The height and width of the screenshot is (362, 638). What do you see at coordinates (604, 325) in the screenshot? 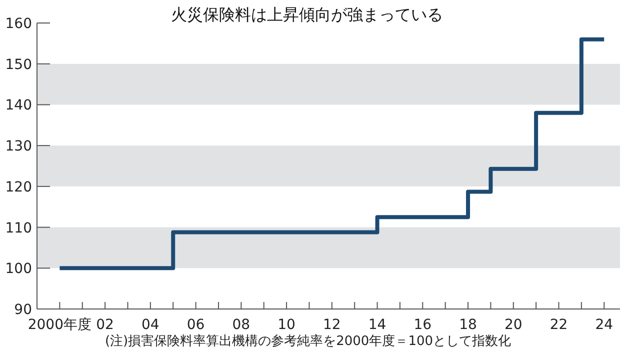
I see `x-tick-label: 24` at bounding box center [604, 325].